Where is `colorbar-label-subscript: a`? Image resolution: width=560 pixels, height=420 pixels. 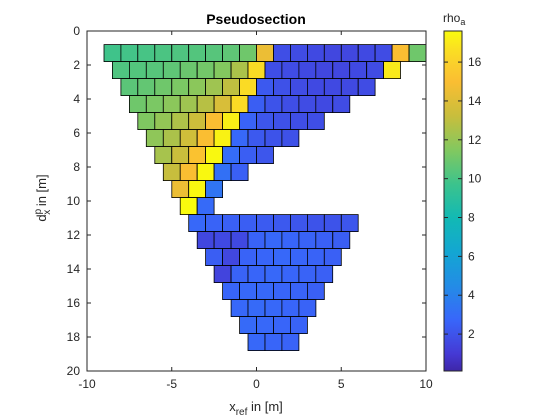 colorbar-label-subscript: a is located at coordinates (462, 22).